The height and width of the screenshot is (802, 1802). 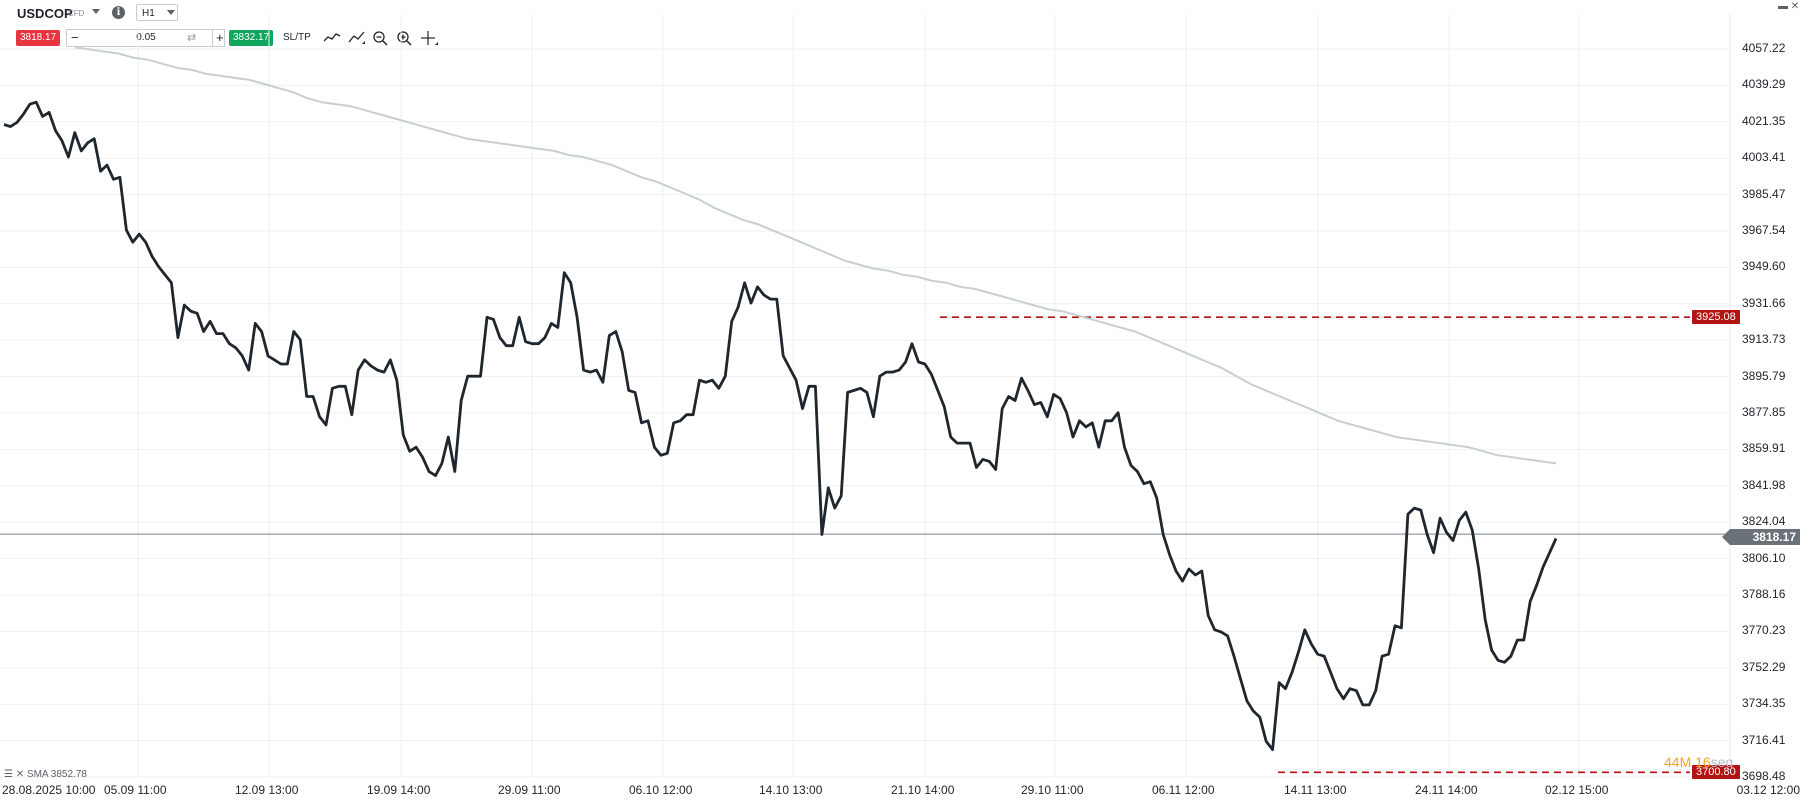 I want to click on info-icon: i, so click(x=118, y=12).